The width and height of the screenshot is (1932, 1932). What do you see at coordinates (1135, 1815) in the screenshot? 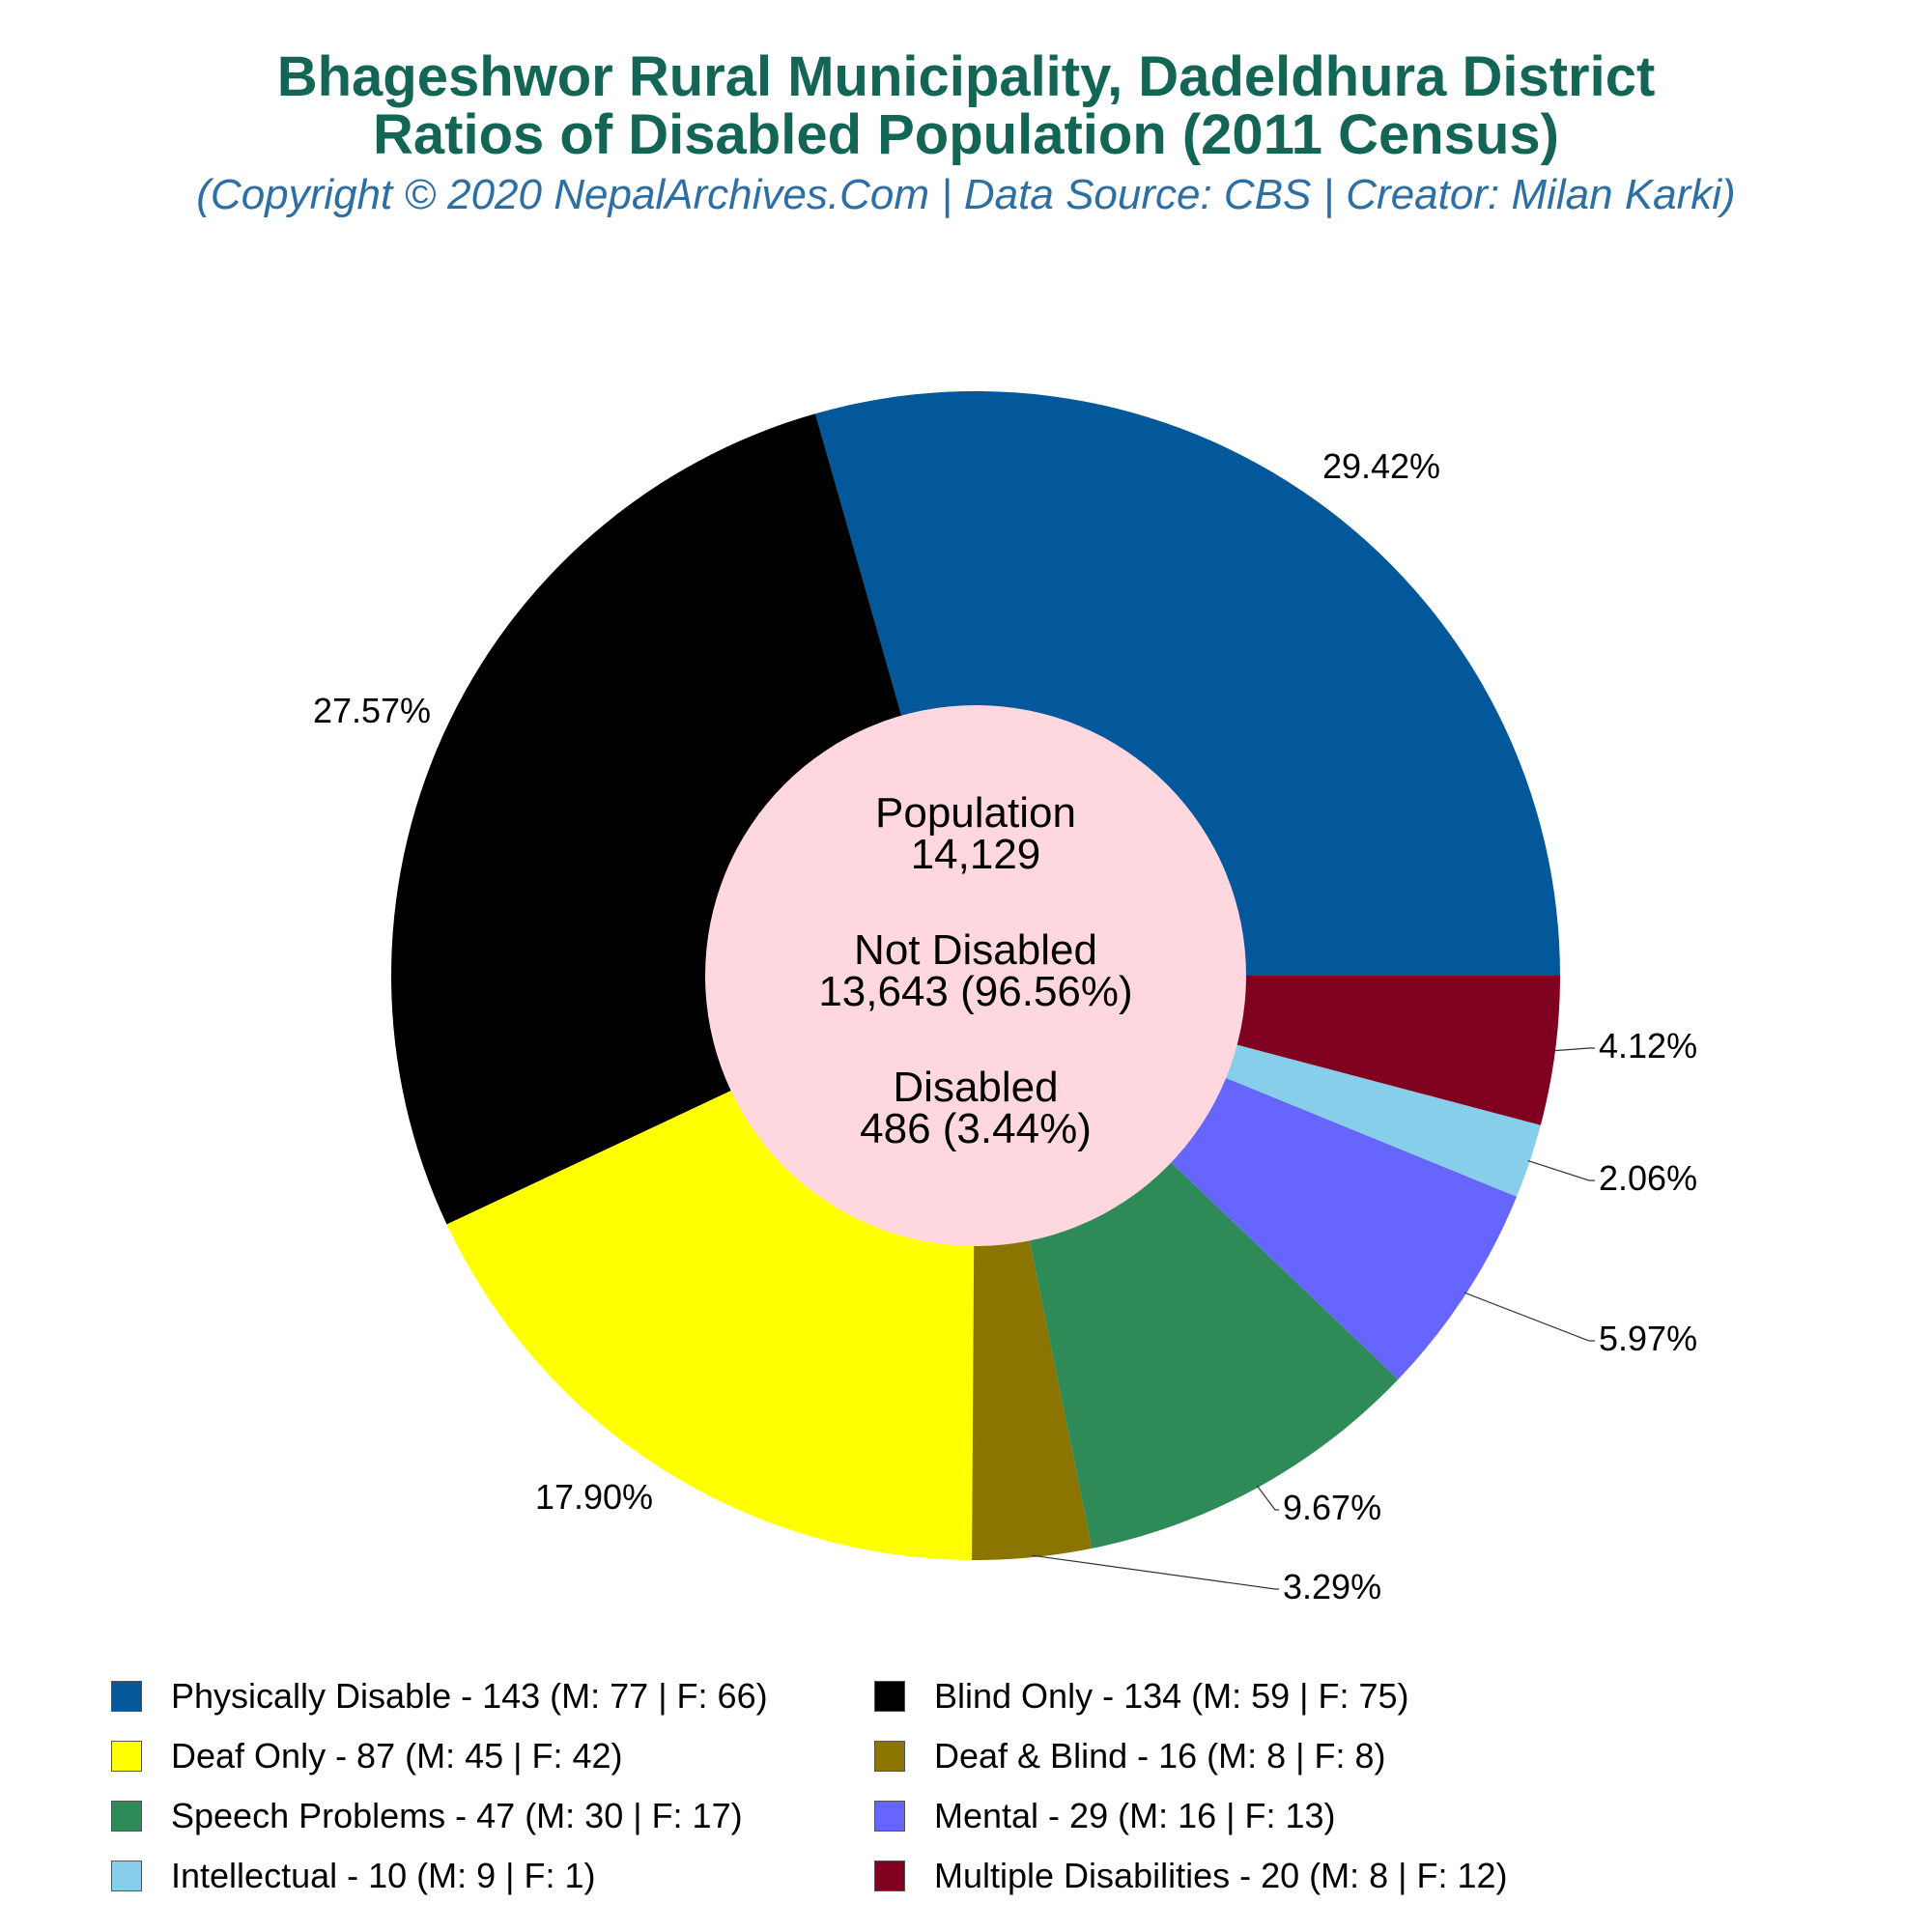
I see `legend-label: Mental - 29 (M: 16 | F: 13)` at bounding box center [1135, 1815].